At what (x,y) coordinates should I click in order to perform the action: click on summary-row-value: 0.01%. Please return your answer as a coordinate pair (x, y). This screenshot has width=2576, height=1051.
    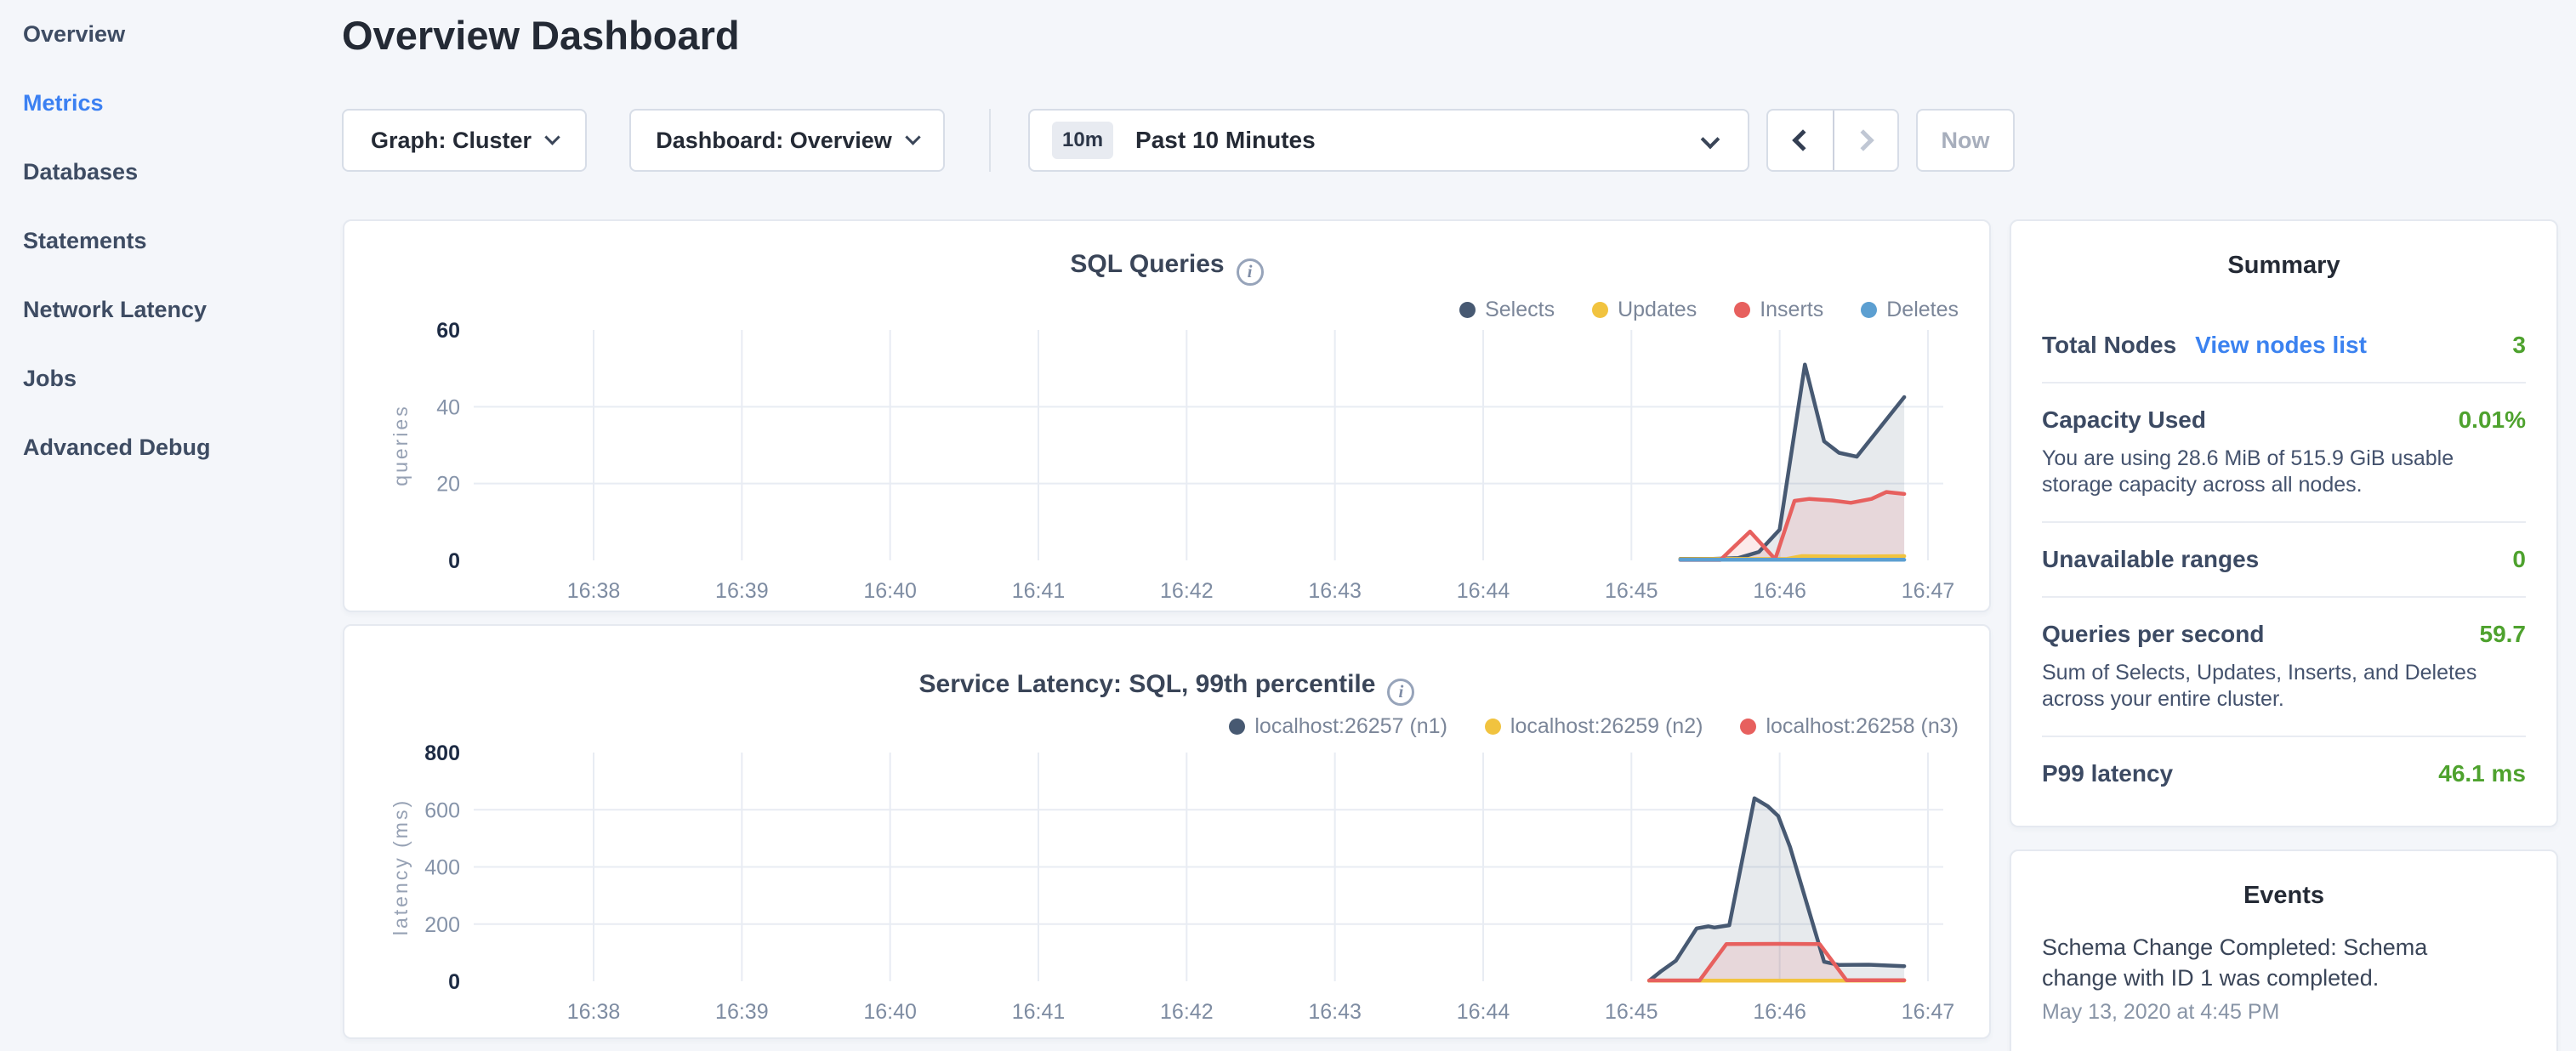
    Looking at the image, I should click on (2492, 419).